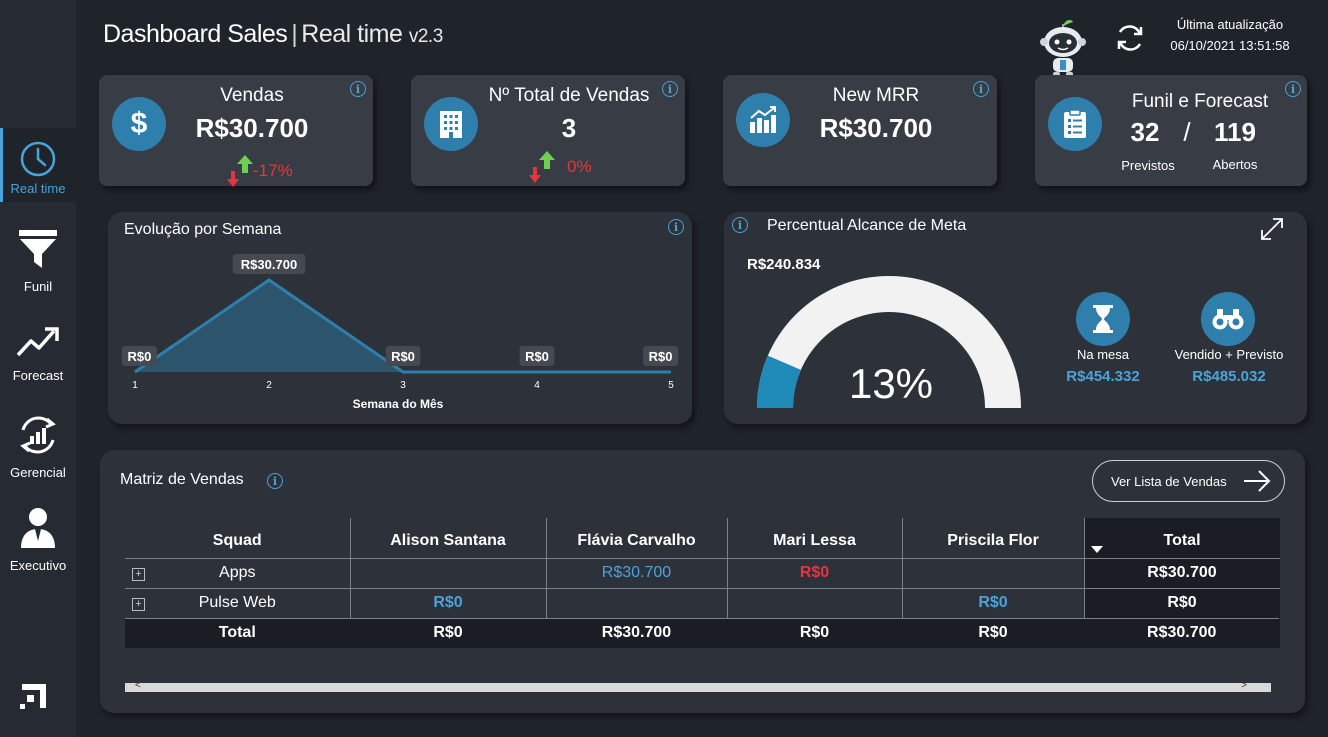  What do you see at coordinates (398, 404) in the screenshot?
I see `x-axis-label: Semana do Mês` at bounding box center [398, 404].